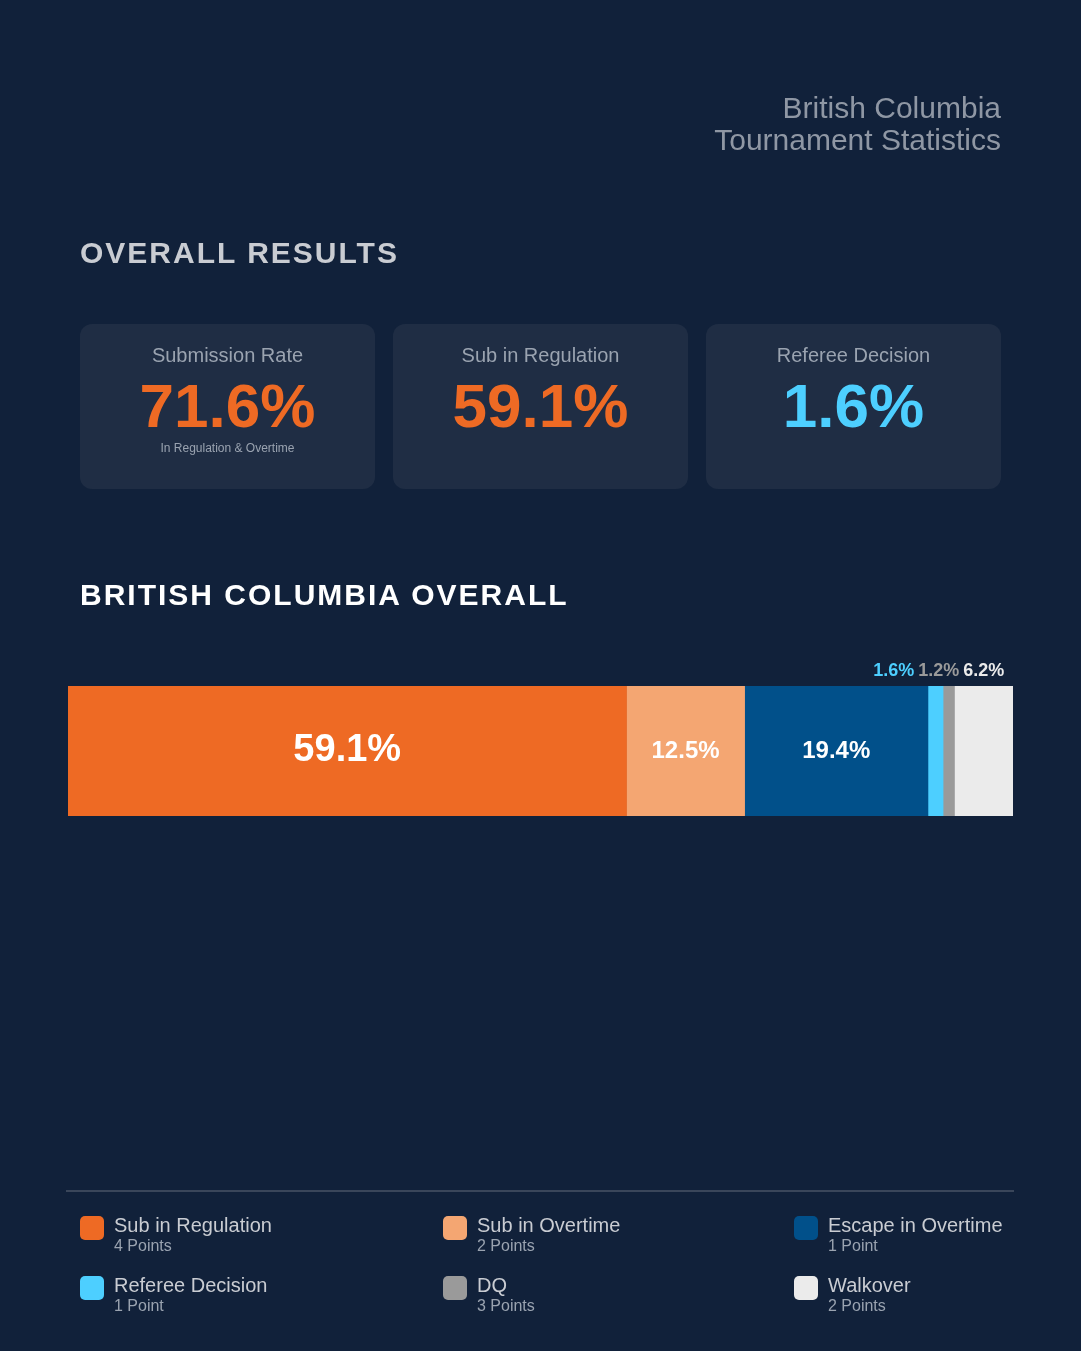 The image size is (1081, 1351). I want to click on legend-label: Referee Decision, so click(191, 1285).